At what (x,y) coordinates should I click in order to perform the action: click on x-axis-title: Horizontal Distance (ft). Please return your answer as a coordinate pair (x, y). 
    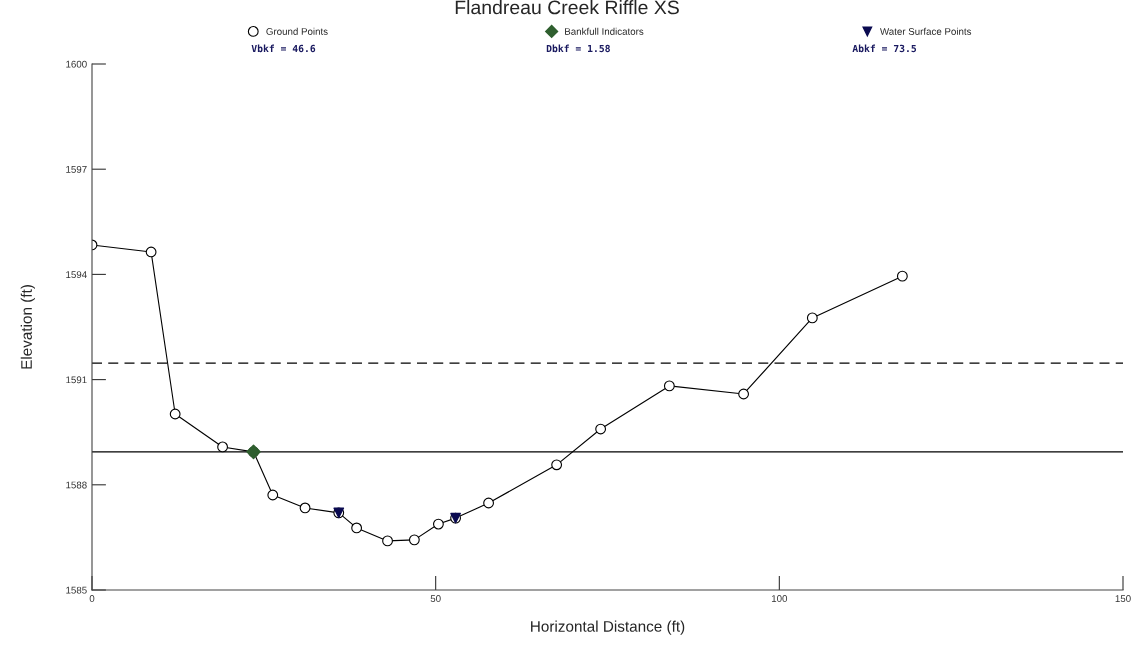
    Looking at the image, I should click on (608, 627).